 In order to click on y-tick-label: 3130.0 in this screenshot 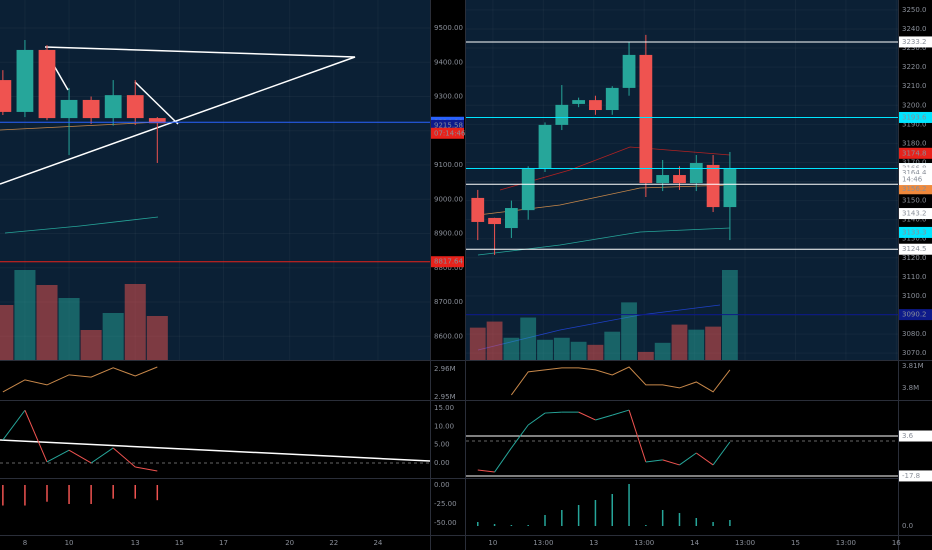, I will do `click(914, 239)`.